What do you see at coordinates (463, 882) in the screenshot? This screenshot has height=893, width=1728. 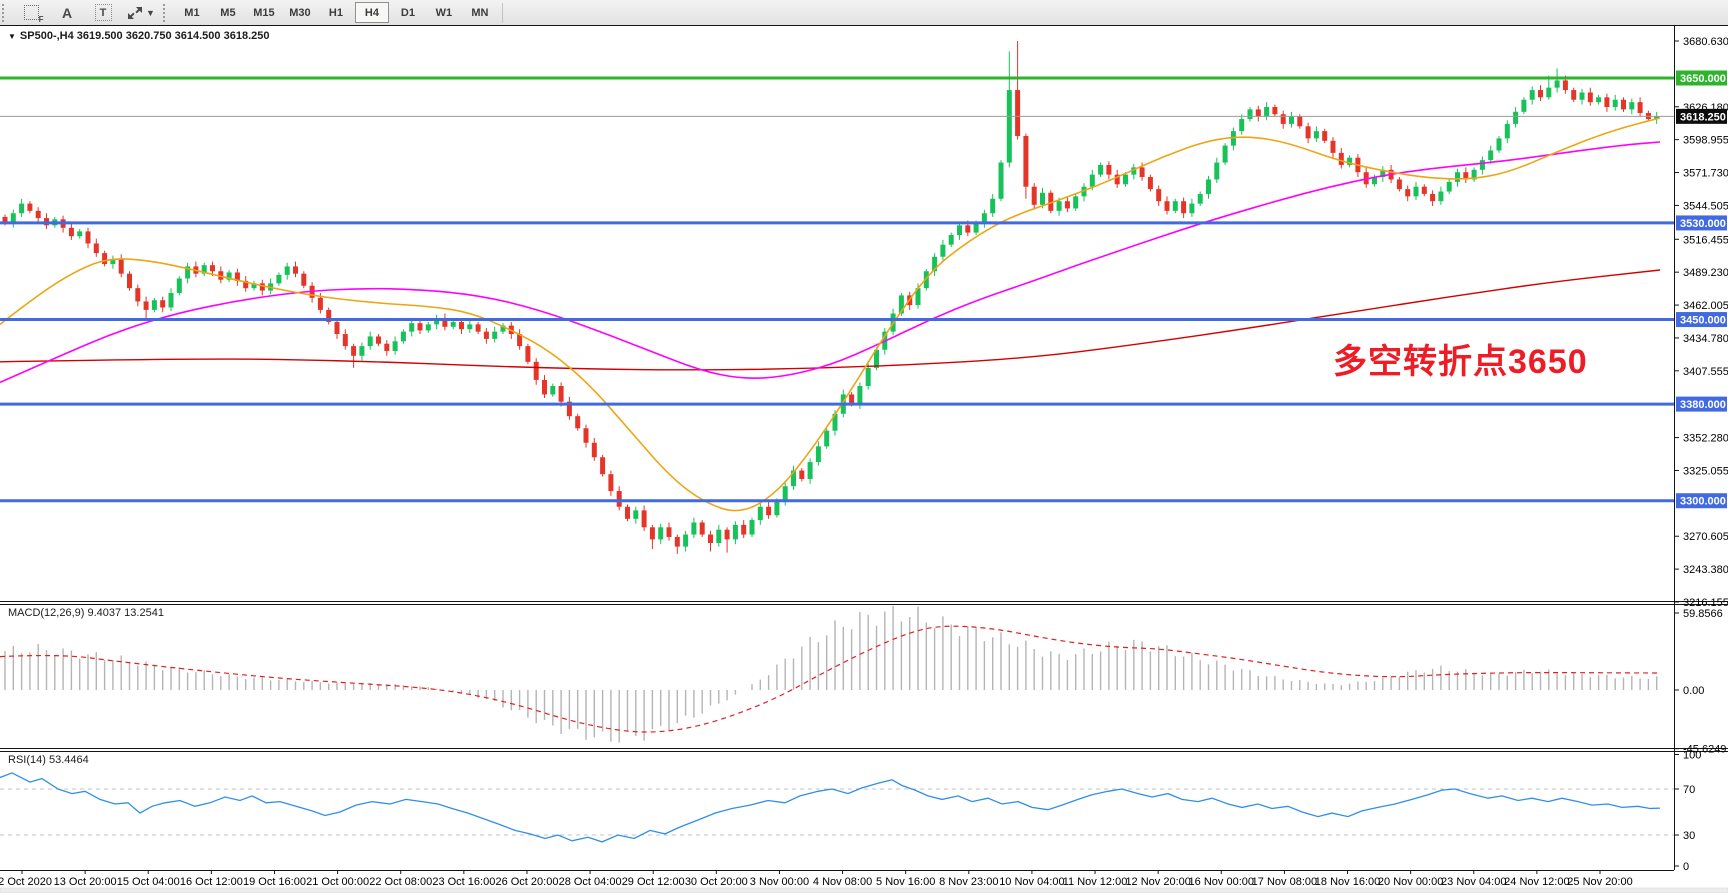 I see `time-tick-label: 23 Oct 16:00` at bounding box center [463, 882].